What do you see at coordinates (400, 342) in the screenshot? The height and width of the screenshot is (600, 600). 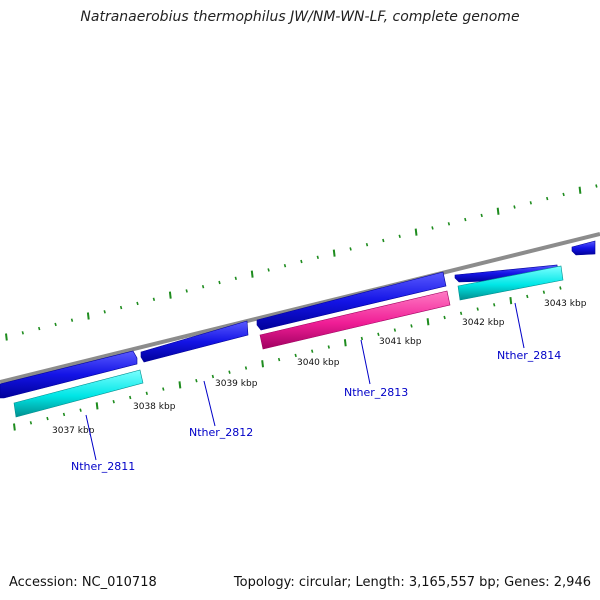 I see `scale-tick-label: 3041 kbp` at bounding box center [400, 342].